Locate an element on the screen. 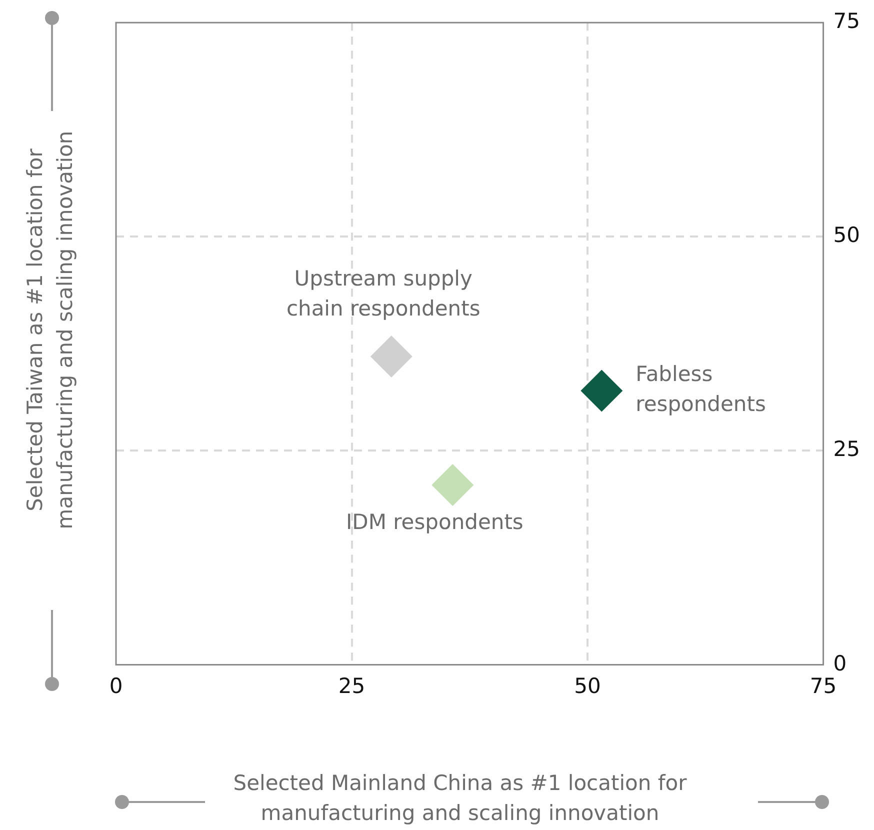  series-label: Fabless respondents is located at coordinates (701, 389).